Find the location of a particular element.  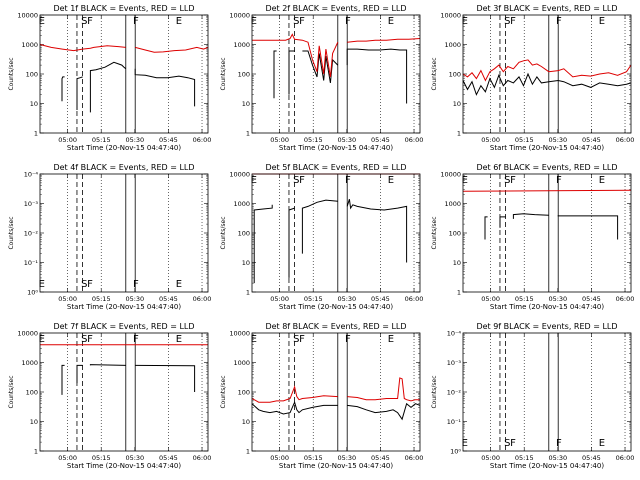

panel-title: Det 7f BLACK = Events, RED = LLD is located at coordinates (123, 326).